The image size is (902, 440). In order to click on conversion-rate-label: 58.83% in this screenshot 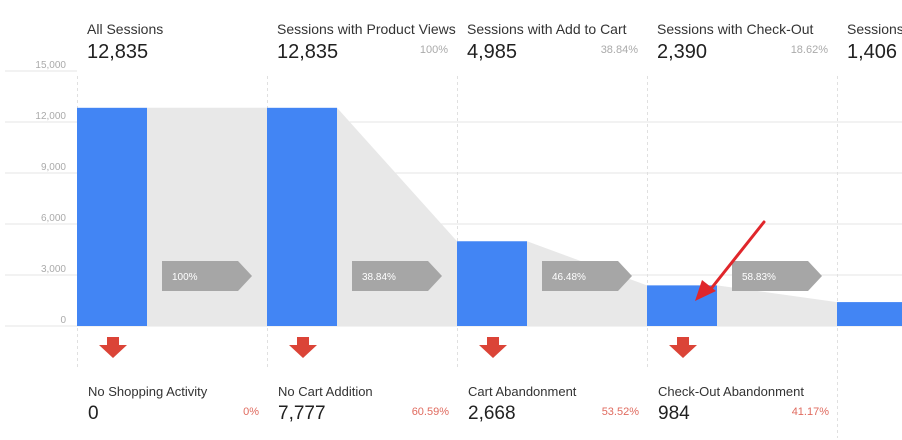, I will do `click(759, 277)`.